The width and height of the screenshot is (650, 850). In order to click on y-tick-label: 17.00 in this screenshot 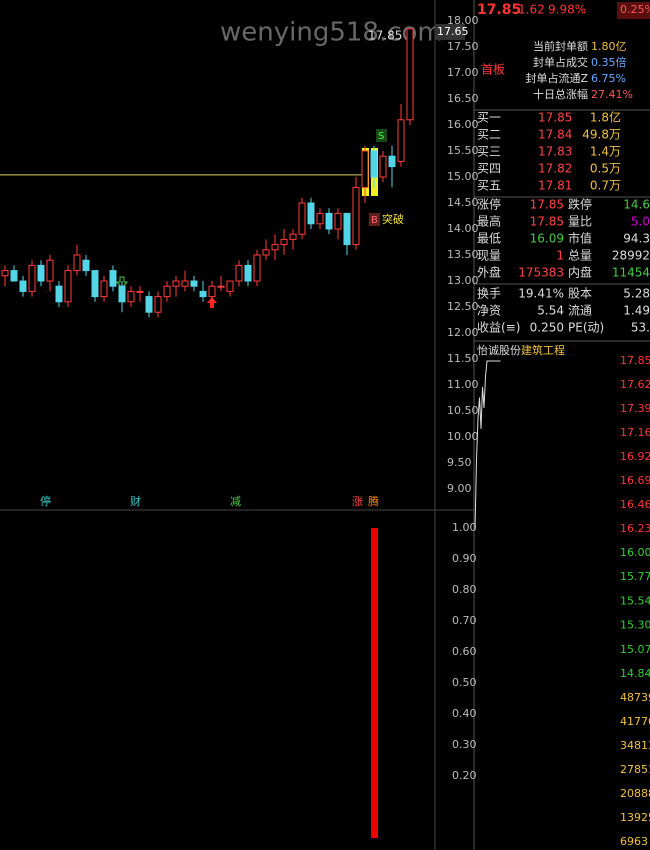, I will do `click(463, 72)`.